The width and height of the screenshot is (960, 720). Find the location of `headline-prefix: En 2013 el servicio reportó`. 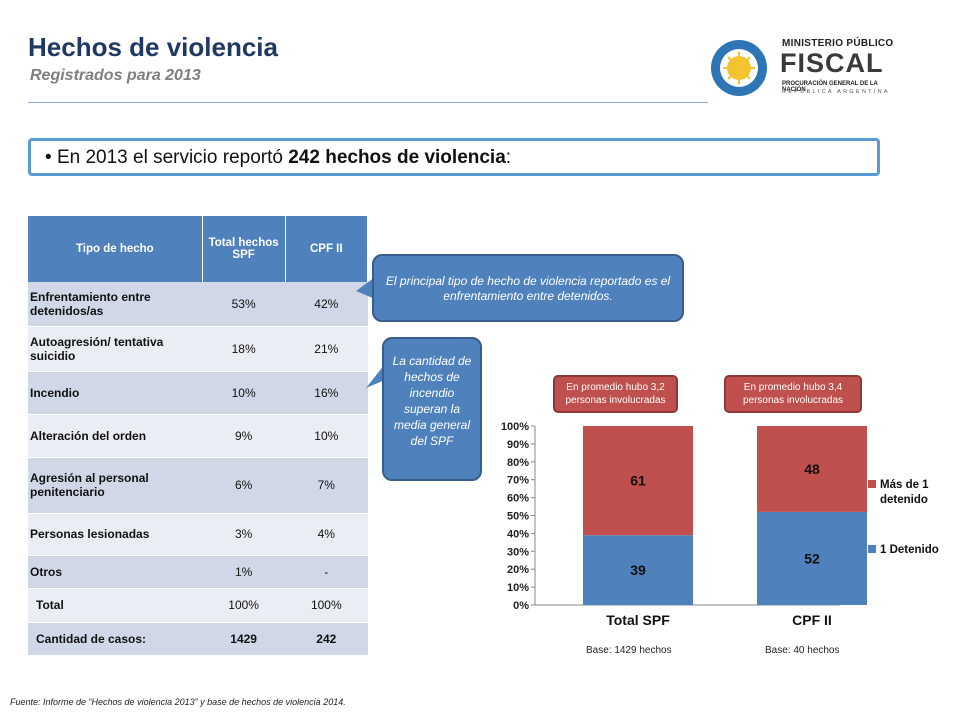

headline-prefix: En 2013 el servicio reportó is located at coordinates (172, 157).